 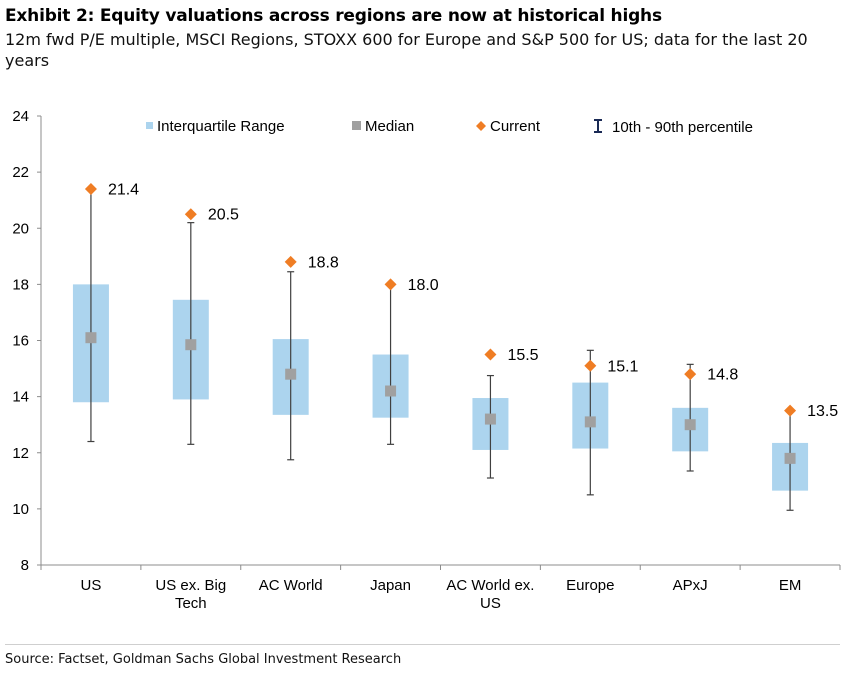 I want to click on legend-label-current: Current, so click(x=515, y=126).